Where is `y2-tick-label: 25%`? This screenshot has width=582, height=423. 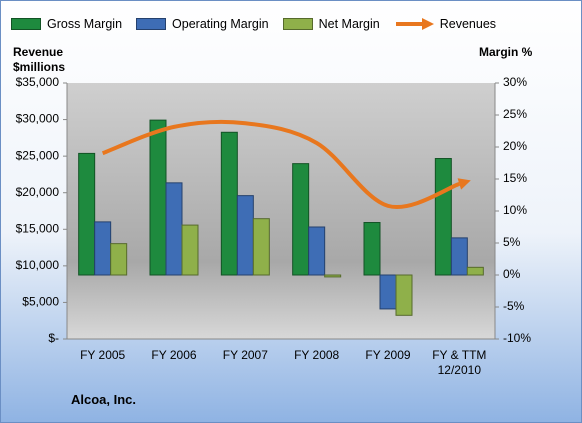 y2-tick-label: 25% is located at coordinates (515, 114).